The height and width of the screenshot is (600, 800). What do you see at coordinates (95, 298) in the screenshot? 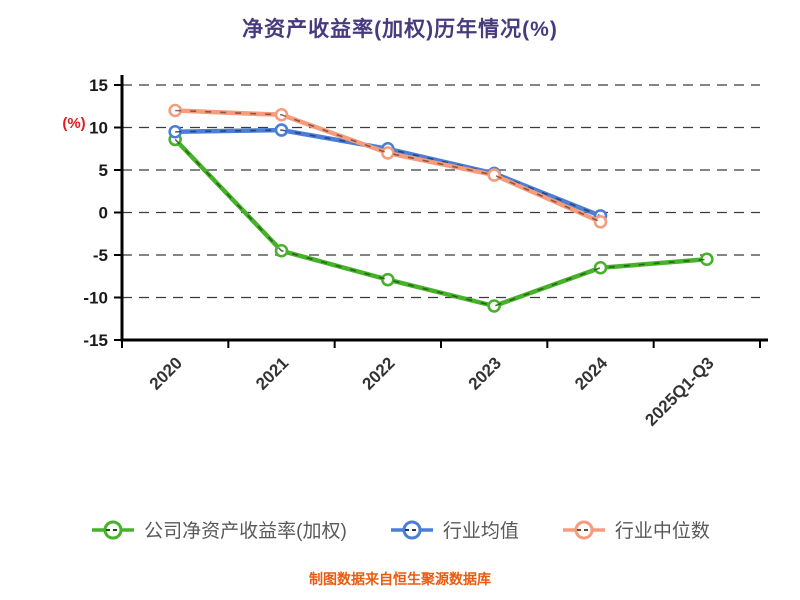
I see `svg-text: -10` at bounding box center [95, 298].